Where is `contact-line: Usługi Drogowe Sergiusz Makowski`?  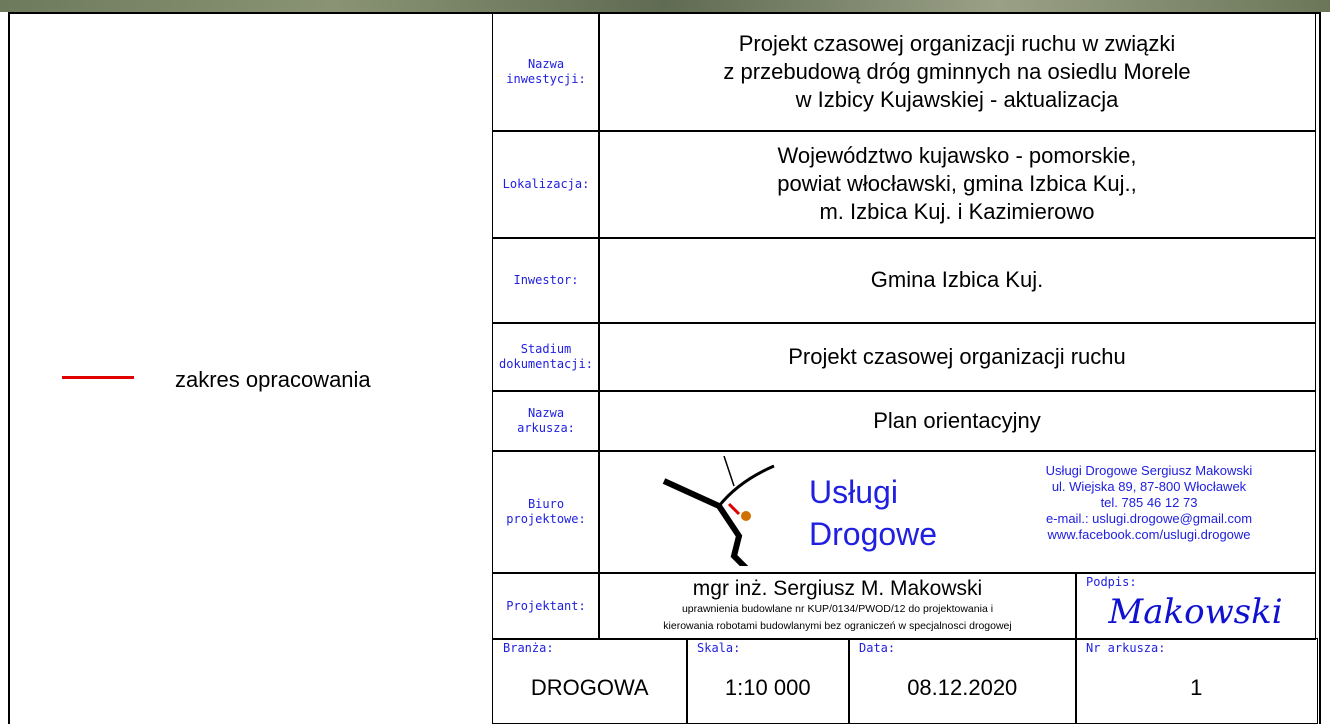
contact-line: Usługi Drogowe Sergiusz Makowski is located at coordinates (1149, 470).